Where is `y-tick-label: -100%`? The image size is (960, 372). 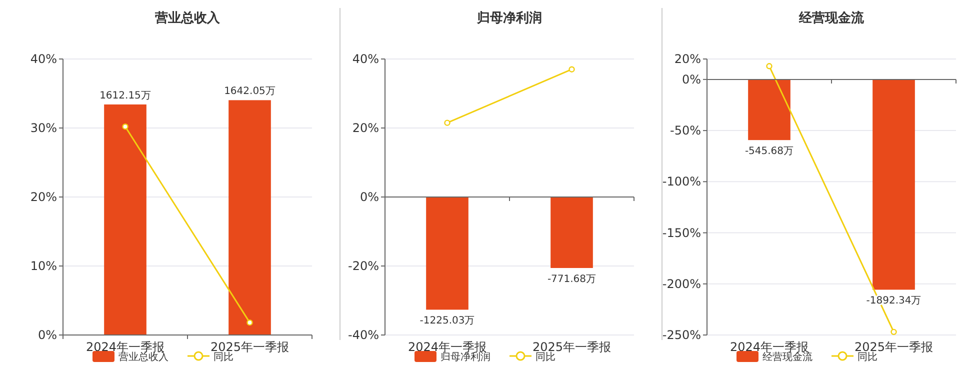 y-tick-label: -100% is located at coordinates (681, 181).